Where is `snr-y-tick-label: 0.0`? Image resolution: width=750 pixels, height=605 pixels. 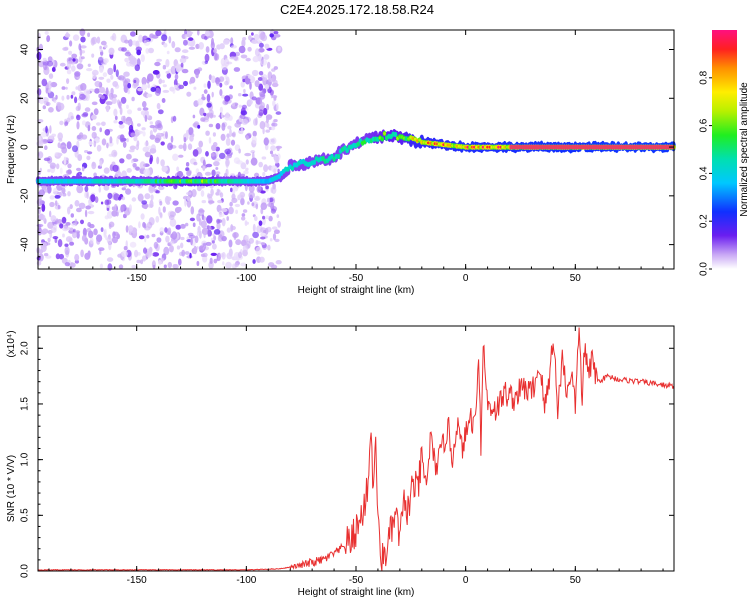 snr-y-tick-label: 0.0 is located at coordinates (25, 571).